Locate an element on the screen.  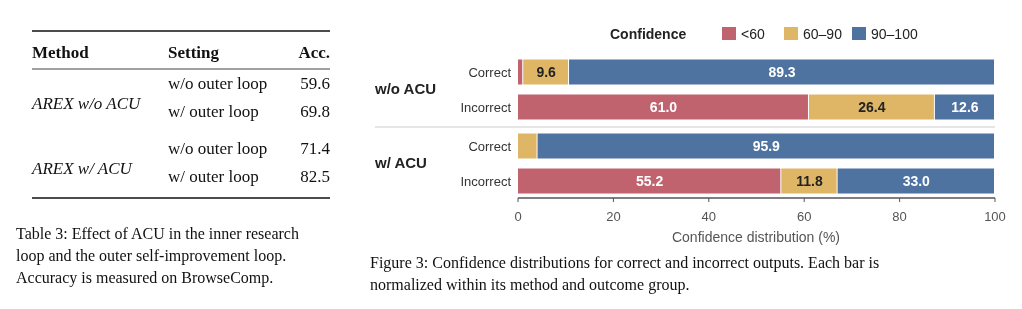
legend-label: 60–90 is located at coordinates (823, 34).